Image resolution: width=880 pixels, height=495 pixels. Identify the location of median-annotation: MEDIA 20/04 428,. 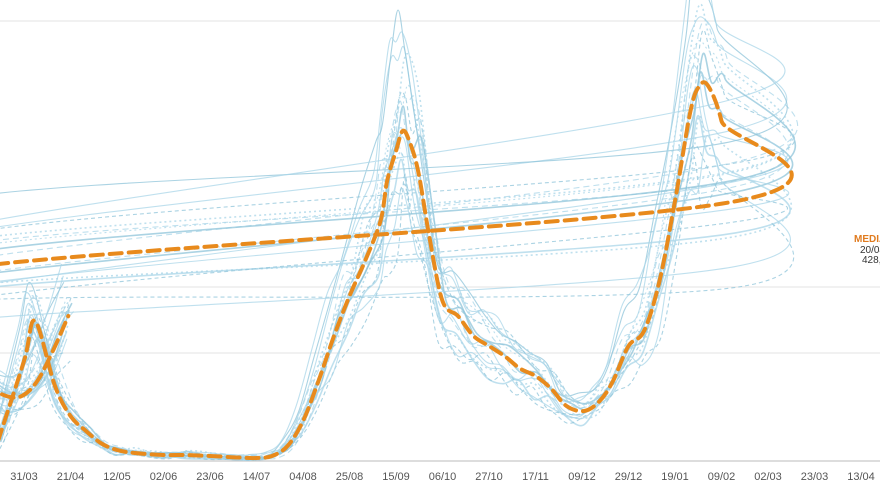
(867, 250).